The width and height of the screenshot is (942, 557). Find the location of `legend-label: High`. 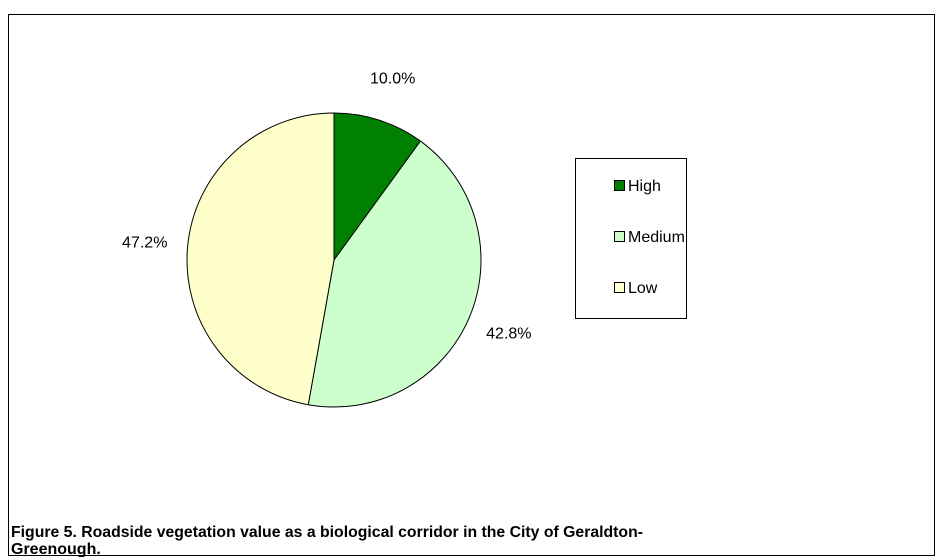

legend-label: High is located at coordinates (644, 186).